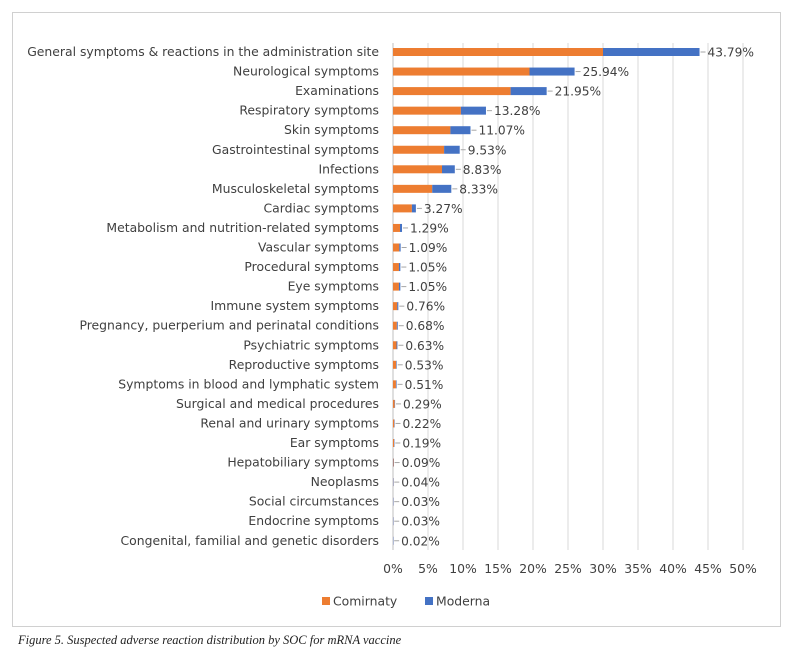 The width and height of the screenshot is (795, 663). I want to click on data-label: 21.95%, so click(578, 92).